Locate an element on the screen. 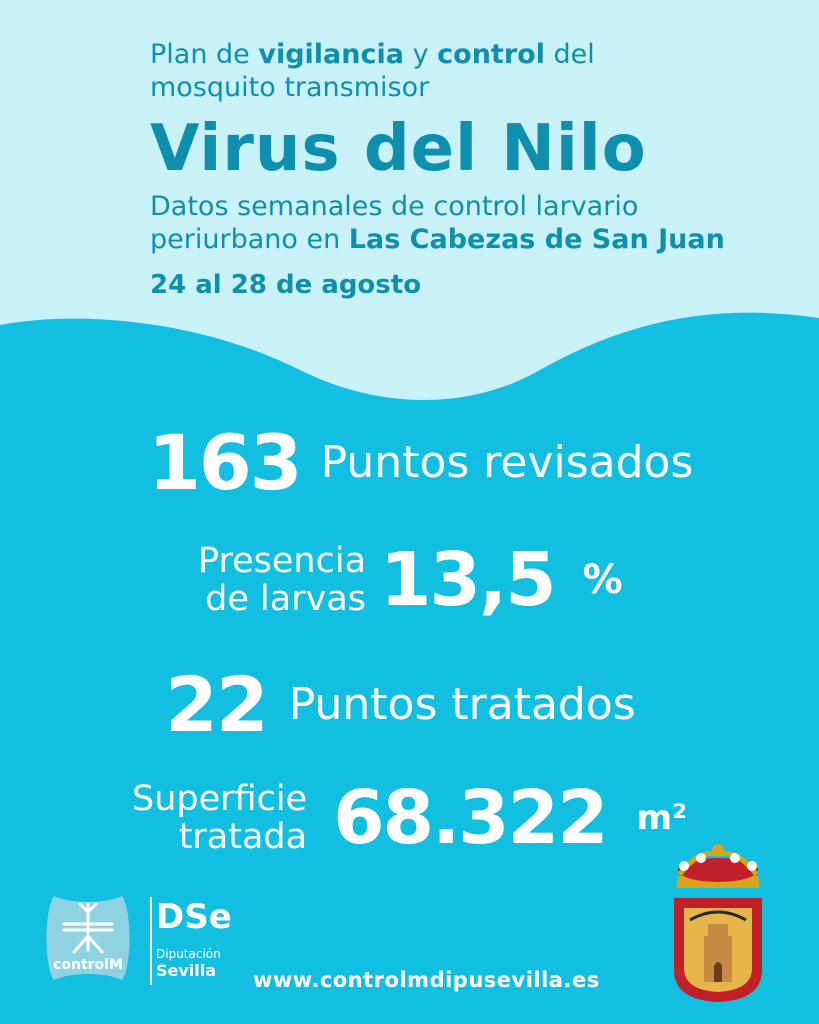 The width and height of the screenshot is (819, 1024). stat-presencia-larvas: Presencia de larvas 13,5 % is located at coordinates (410, 580).